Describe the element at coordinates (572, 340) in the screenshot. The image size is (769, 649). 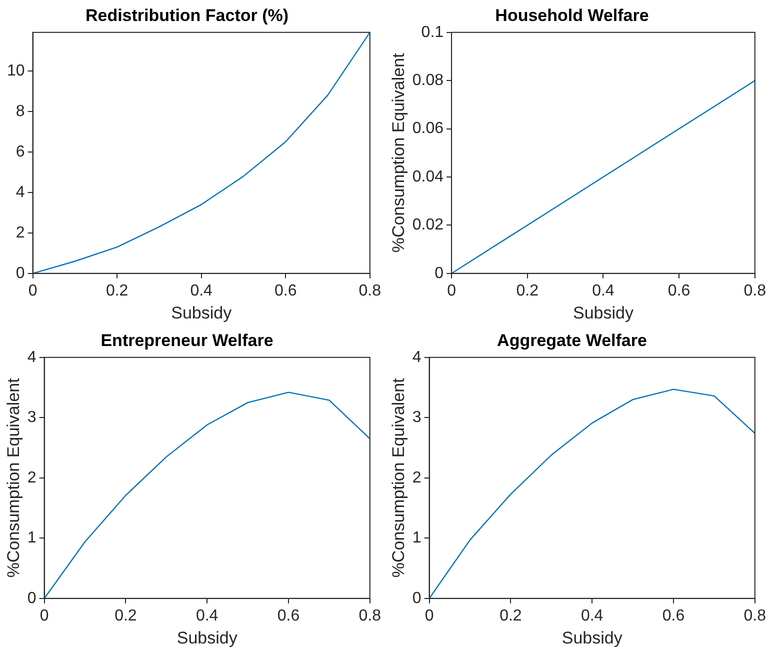
I see `chart-title: Aggregate Welfare` at that location.